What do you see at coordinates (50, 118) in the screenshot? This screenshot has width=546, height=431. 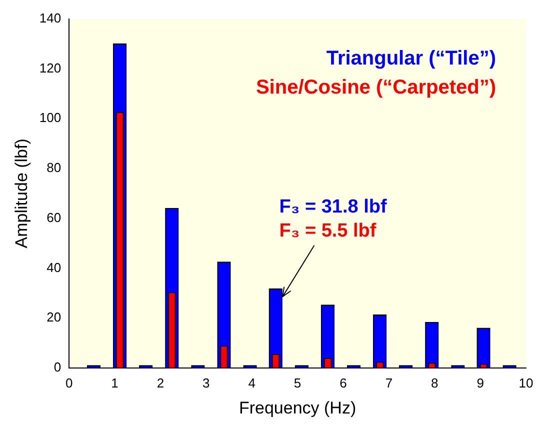 I see `y-tick-label: 100` at bounding box center [50, 118].